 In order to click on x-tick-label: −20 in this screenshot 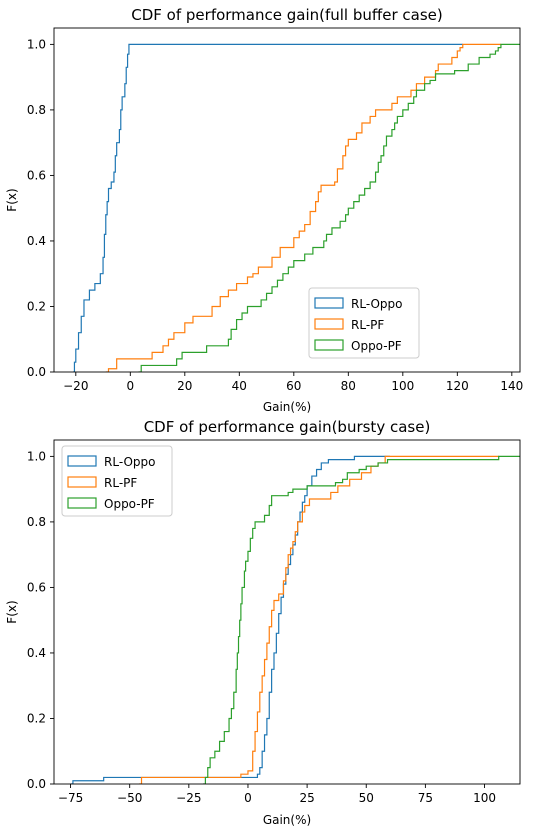, I will do `click(75, 386)`.